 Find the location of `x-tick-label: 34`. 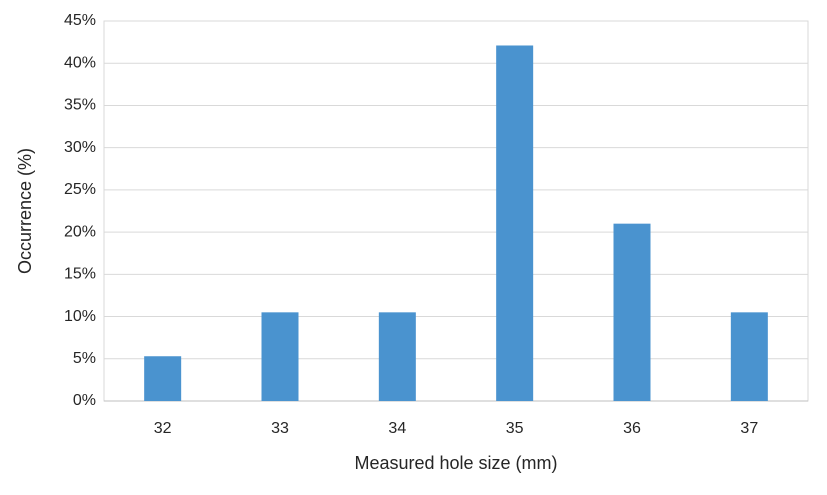

x-tick-label: 34 is located at coordinates (397, 428).